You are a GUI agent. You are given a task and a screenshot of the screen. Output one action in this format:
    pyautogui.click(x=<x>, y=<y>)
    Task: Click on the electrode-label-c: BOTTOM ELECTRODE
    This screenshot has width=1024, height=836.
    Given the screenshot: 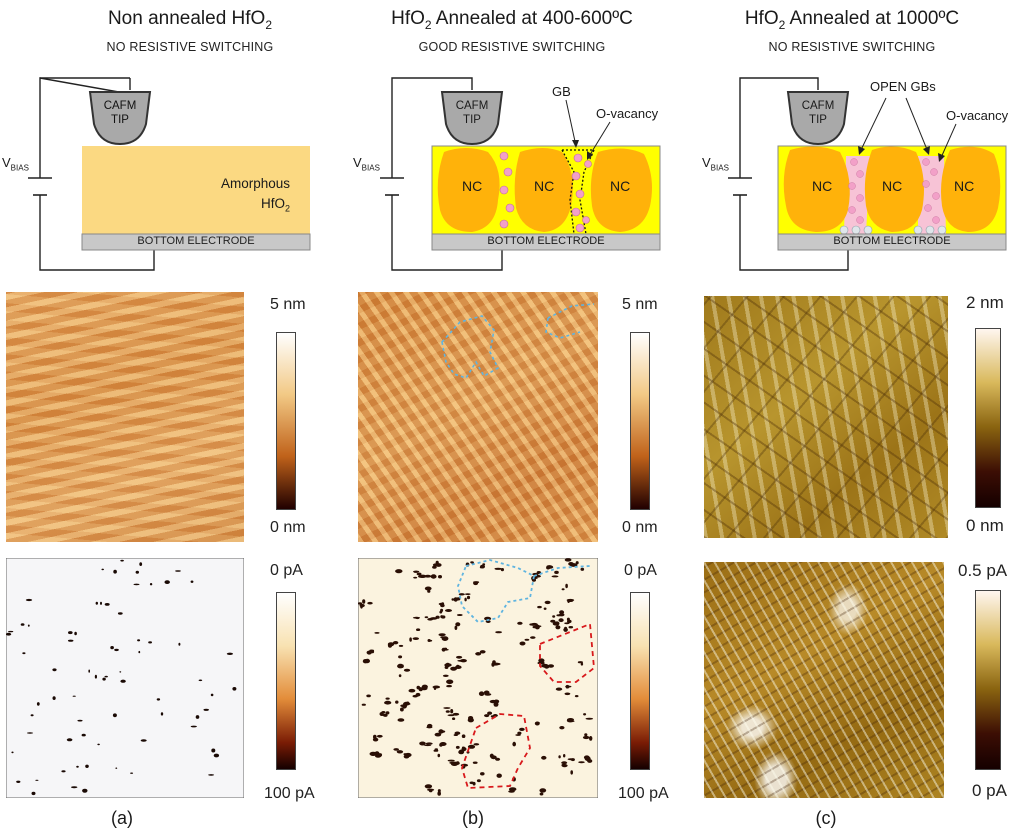 What is the action you would take?
    pyautogui.click(x=892, y=241)
    